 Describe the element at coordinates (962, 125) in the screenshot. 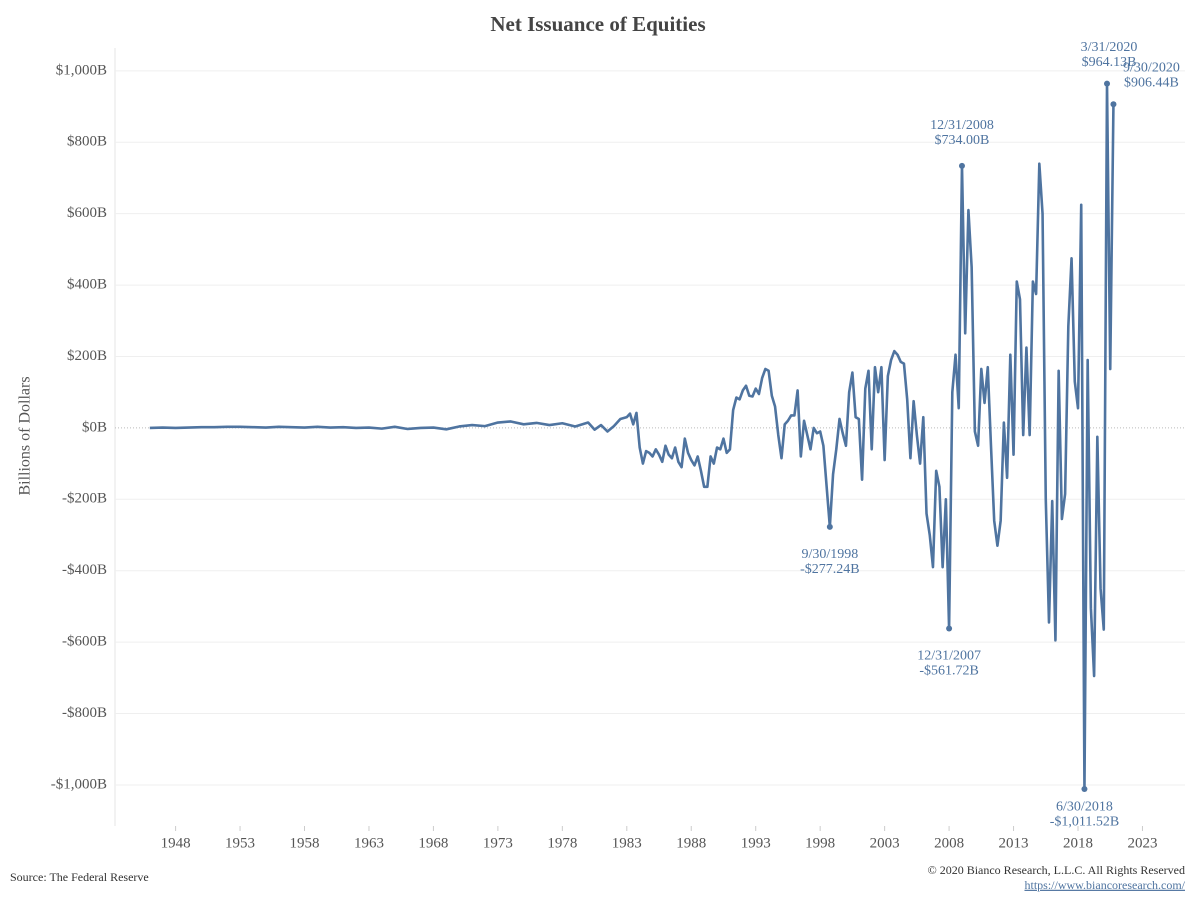

I see `annotation-date: 12/31/2008` at that location.